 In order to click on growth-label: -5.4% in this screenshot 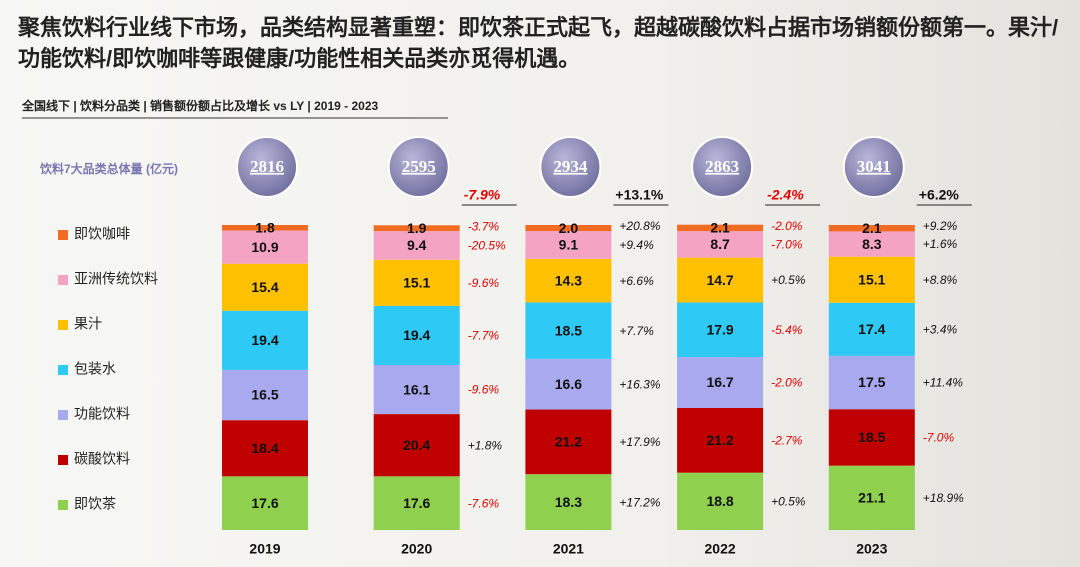, I will do `click(787, 330)`.